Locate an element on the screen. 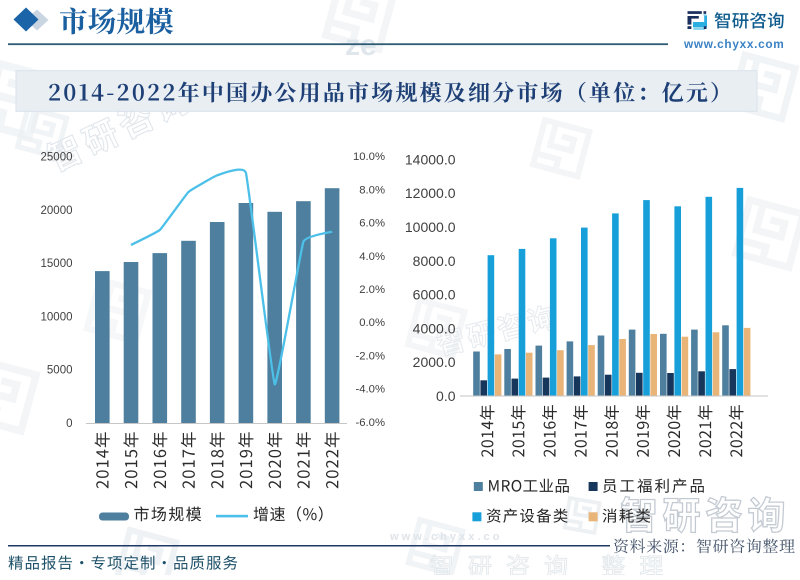 The width and height of the screenshot is (800, 580). svg-text: 6.0% is located at coordinates (372, 224).